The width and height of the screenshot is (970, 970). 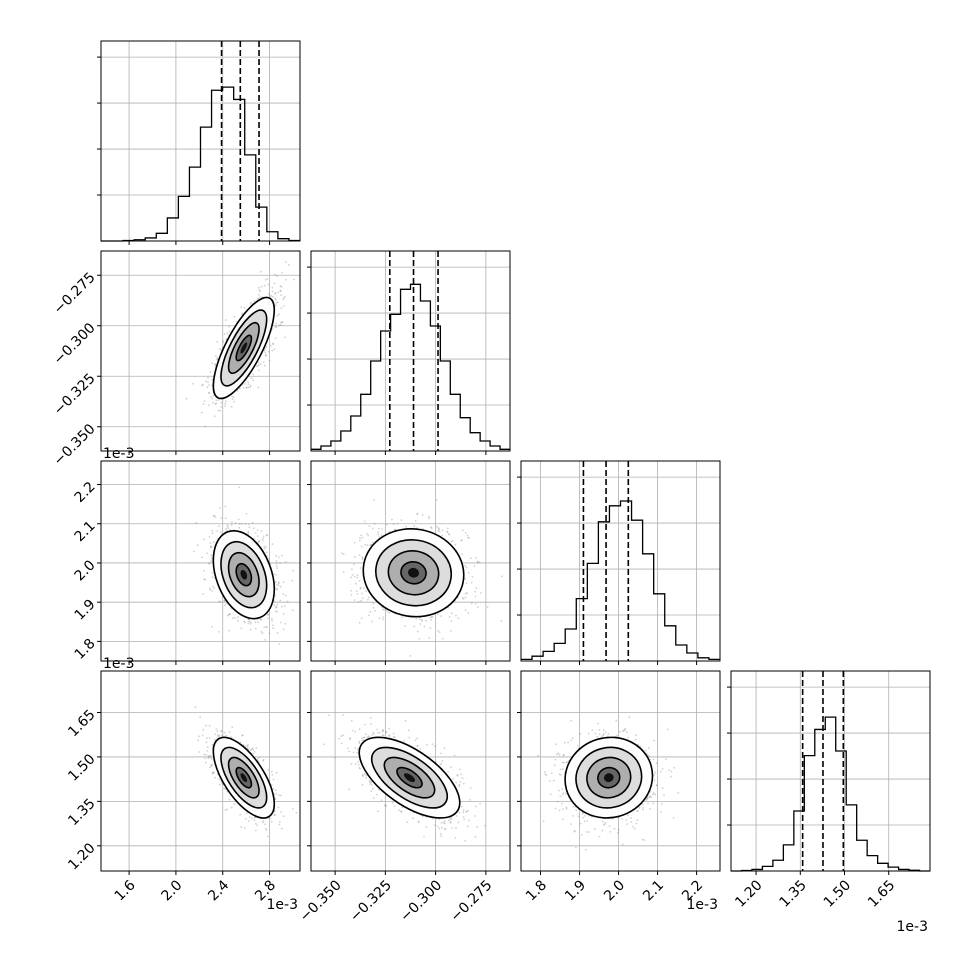 What do you see at coordinates (200, 141) in the screenshot?
I see `panel-frame` at bounding box center [200, 141].